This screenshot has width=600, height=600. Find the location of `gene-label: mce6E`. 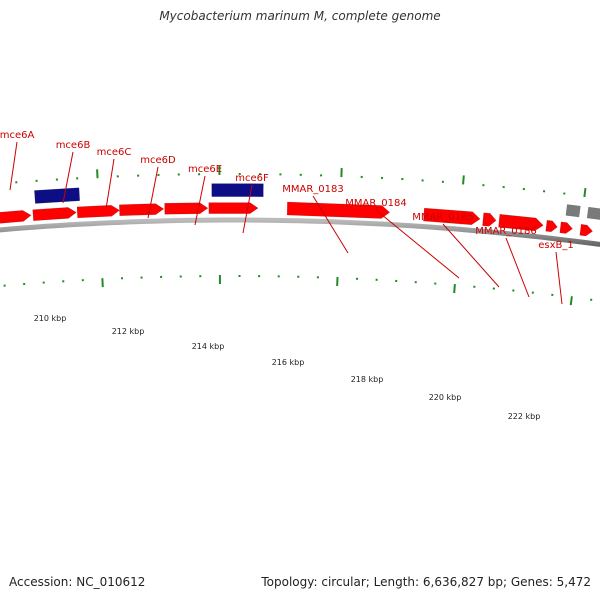

gene-label: mce6E is located at coordinates (205, 169).